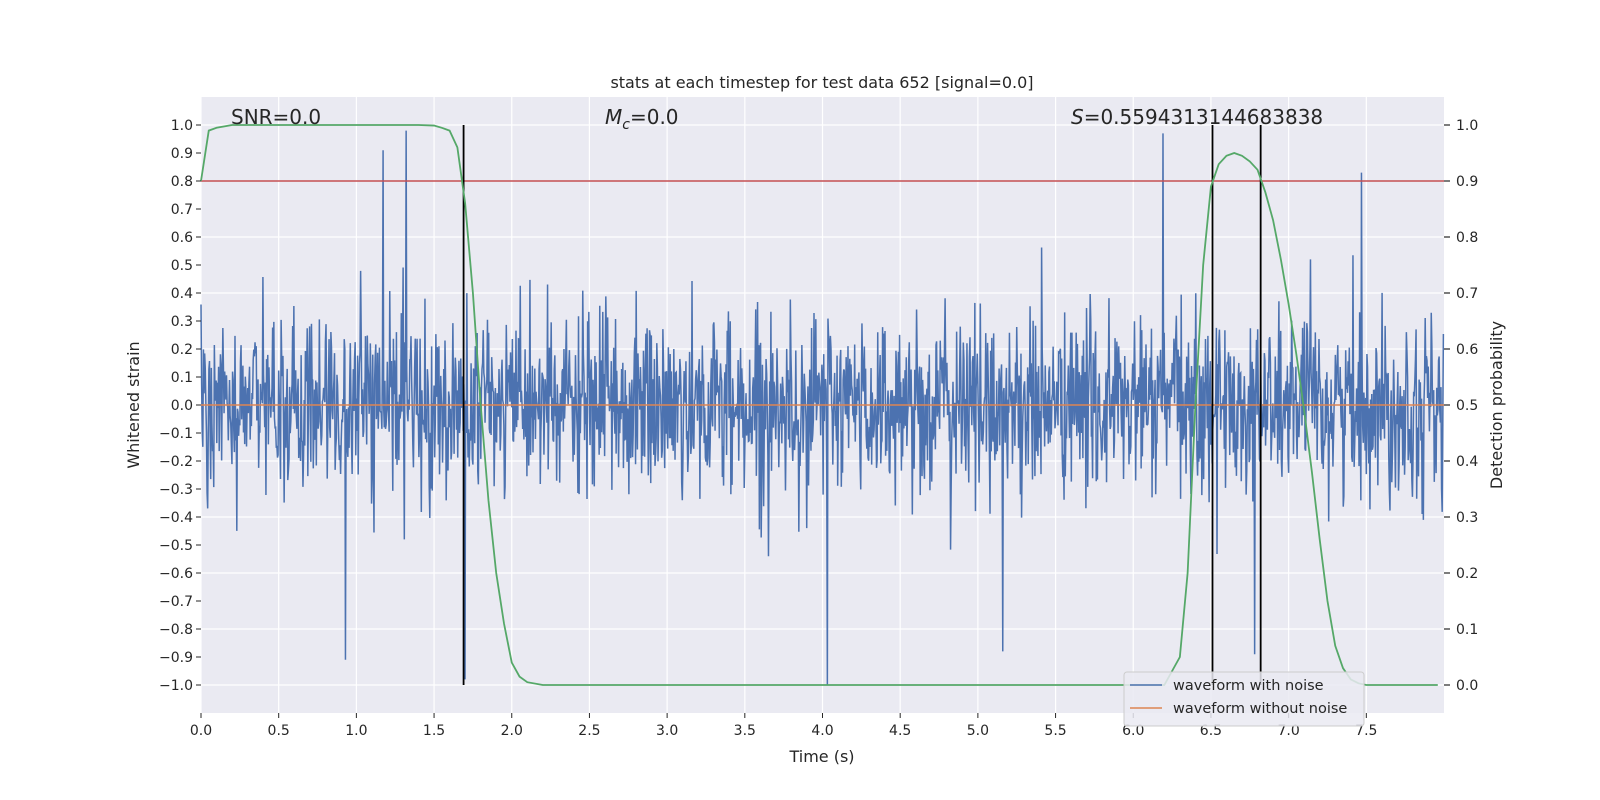 The image size is (1600, 800). Describe the element at coordinates (1133, 731) in the screenshot. I see `x-tick-label: 6.0` at that location.